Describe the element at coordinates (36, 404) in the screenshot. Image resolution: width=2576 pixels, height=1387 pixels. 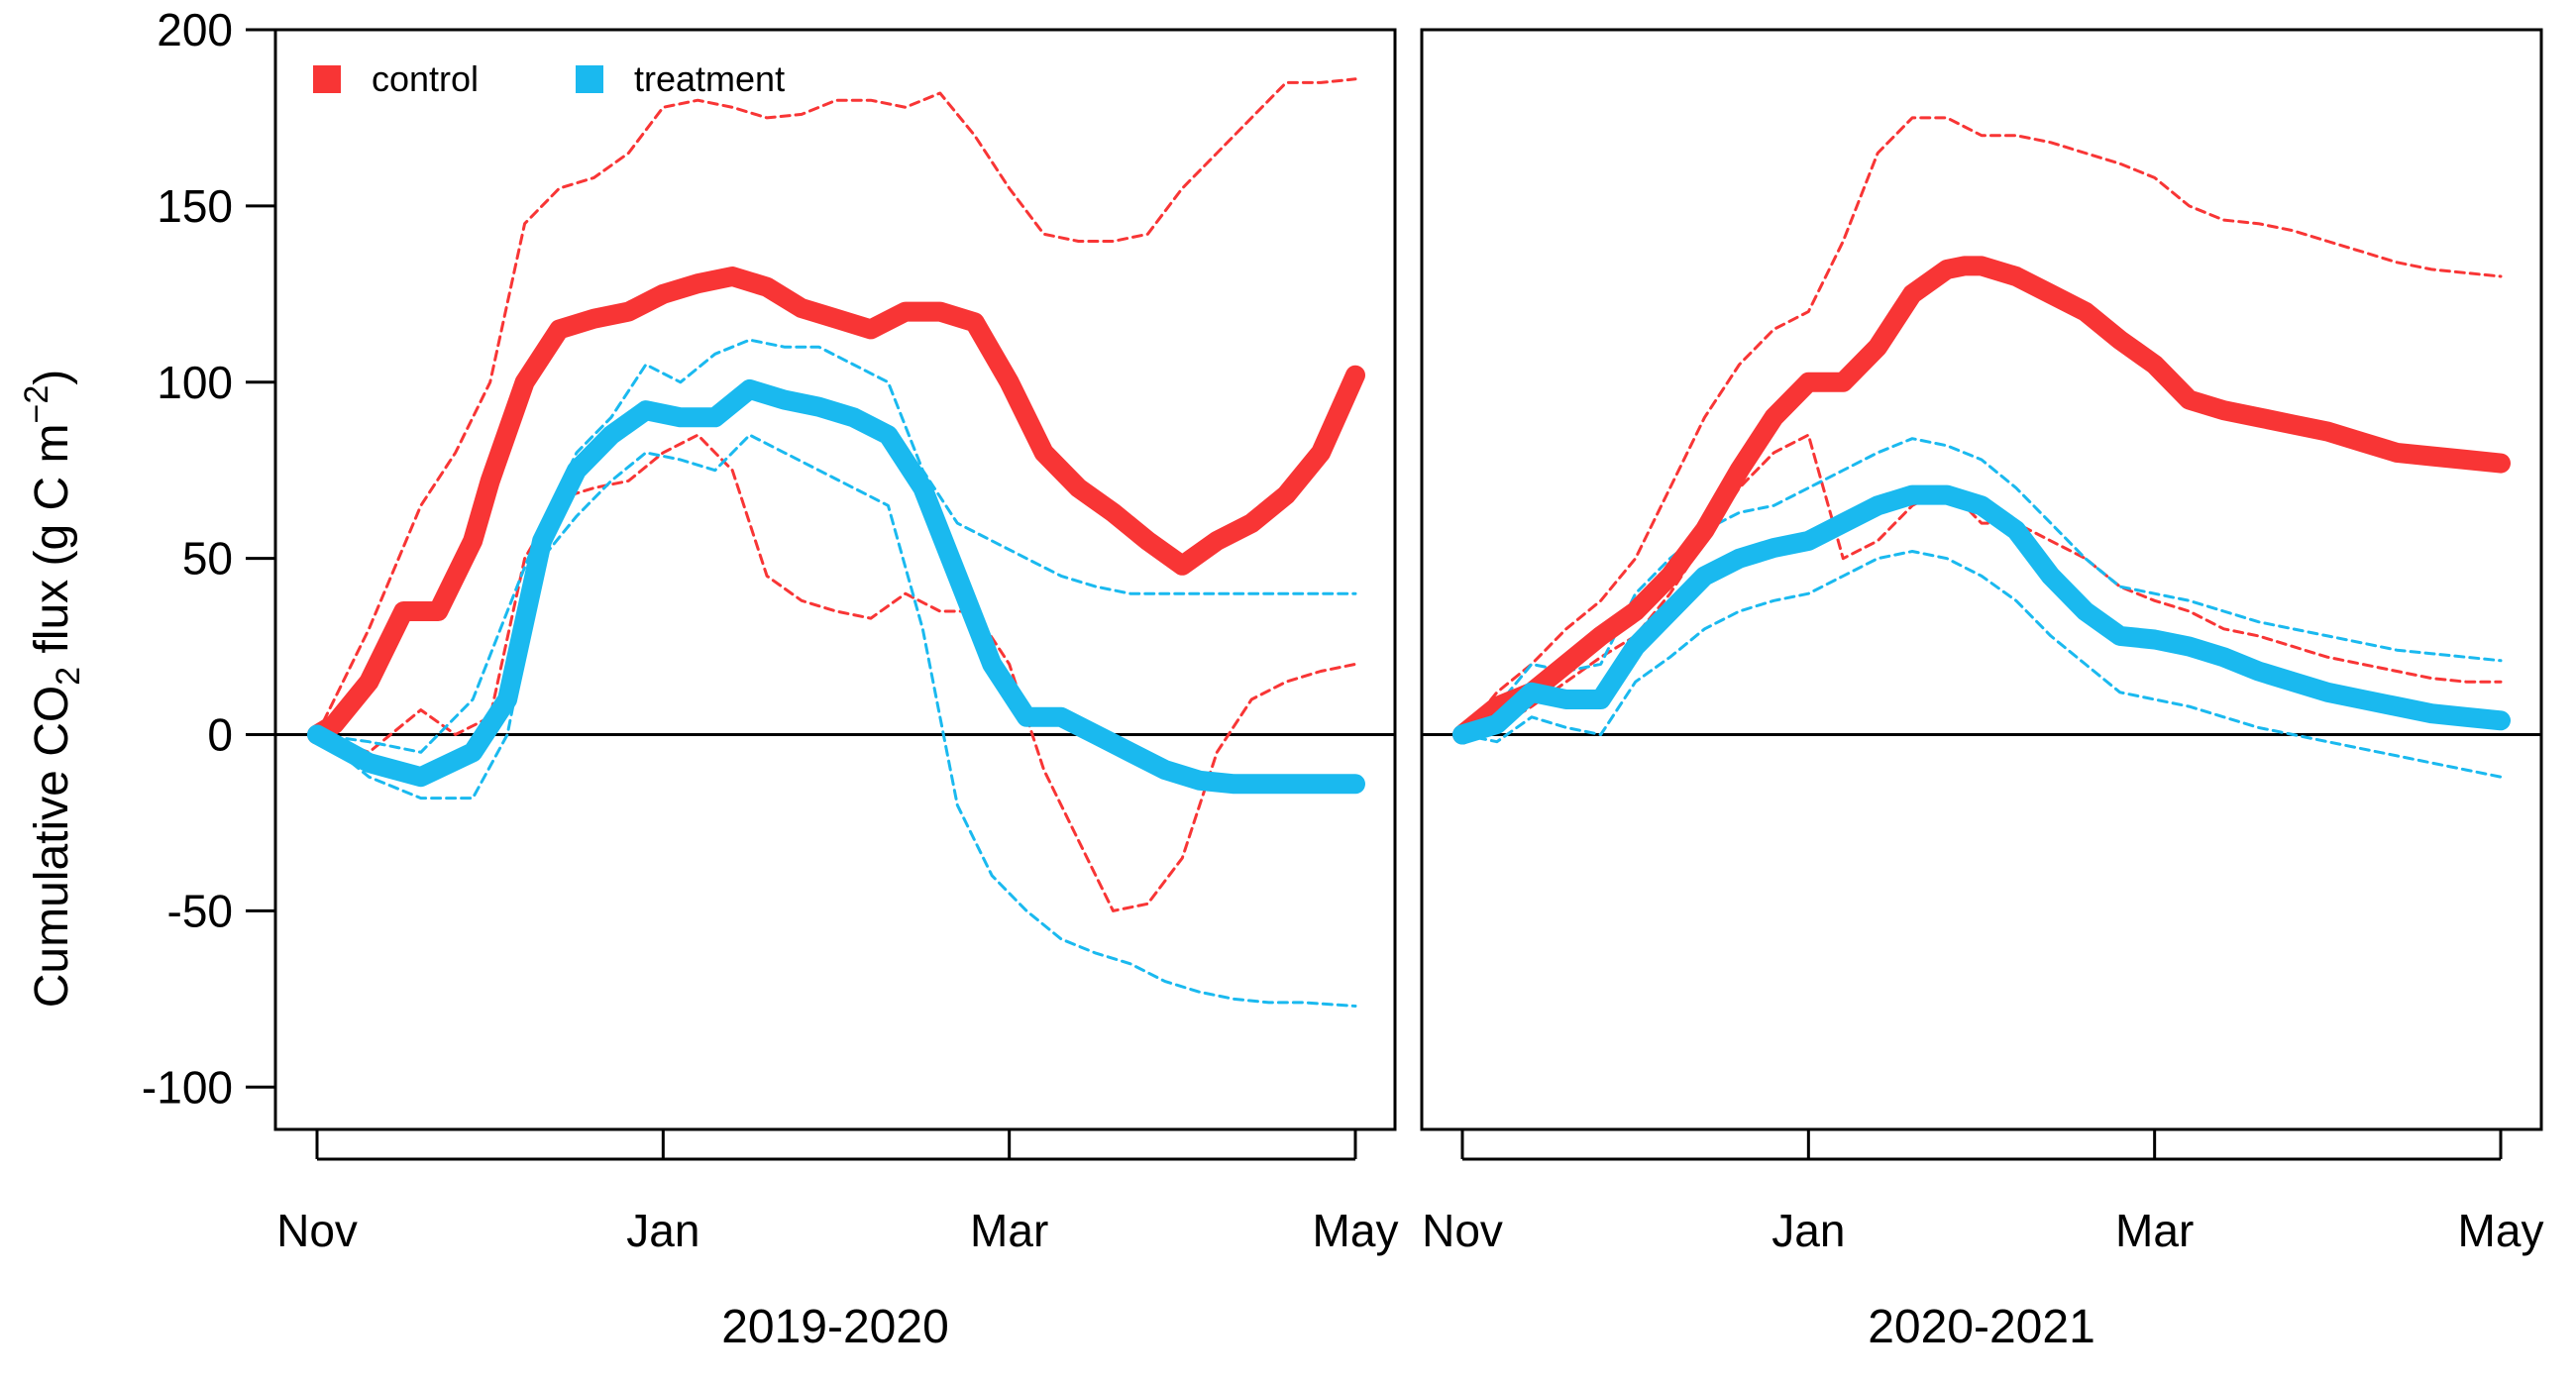
I see `y-axis-label-superscript: −2` at that location.